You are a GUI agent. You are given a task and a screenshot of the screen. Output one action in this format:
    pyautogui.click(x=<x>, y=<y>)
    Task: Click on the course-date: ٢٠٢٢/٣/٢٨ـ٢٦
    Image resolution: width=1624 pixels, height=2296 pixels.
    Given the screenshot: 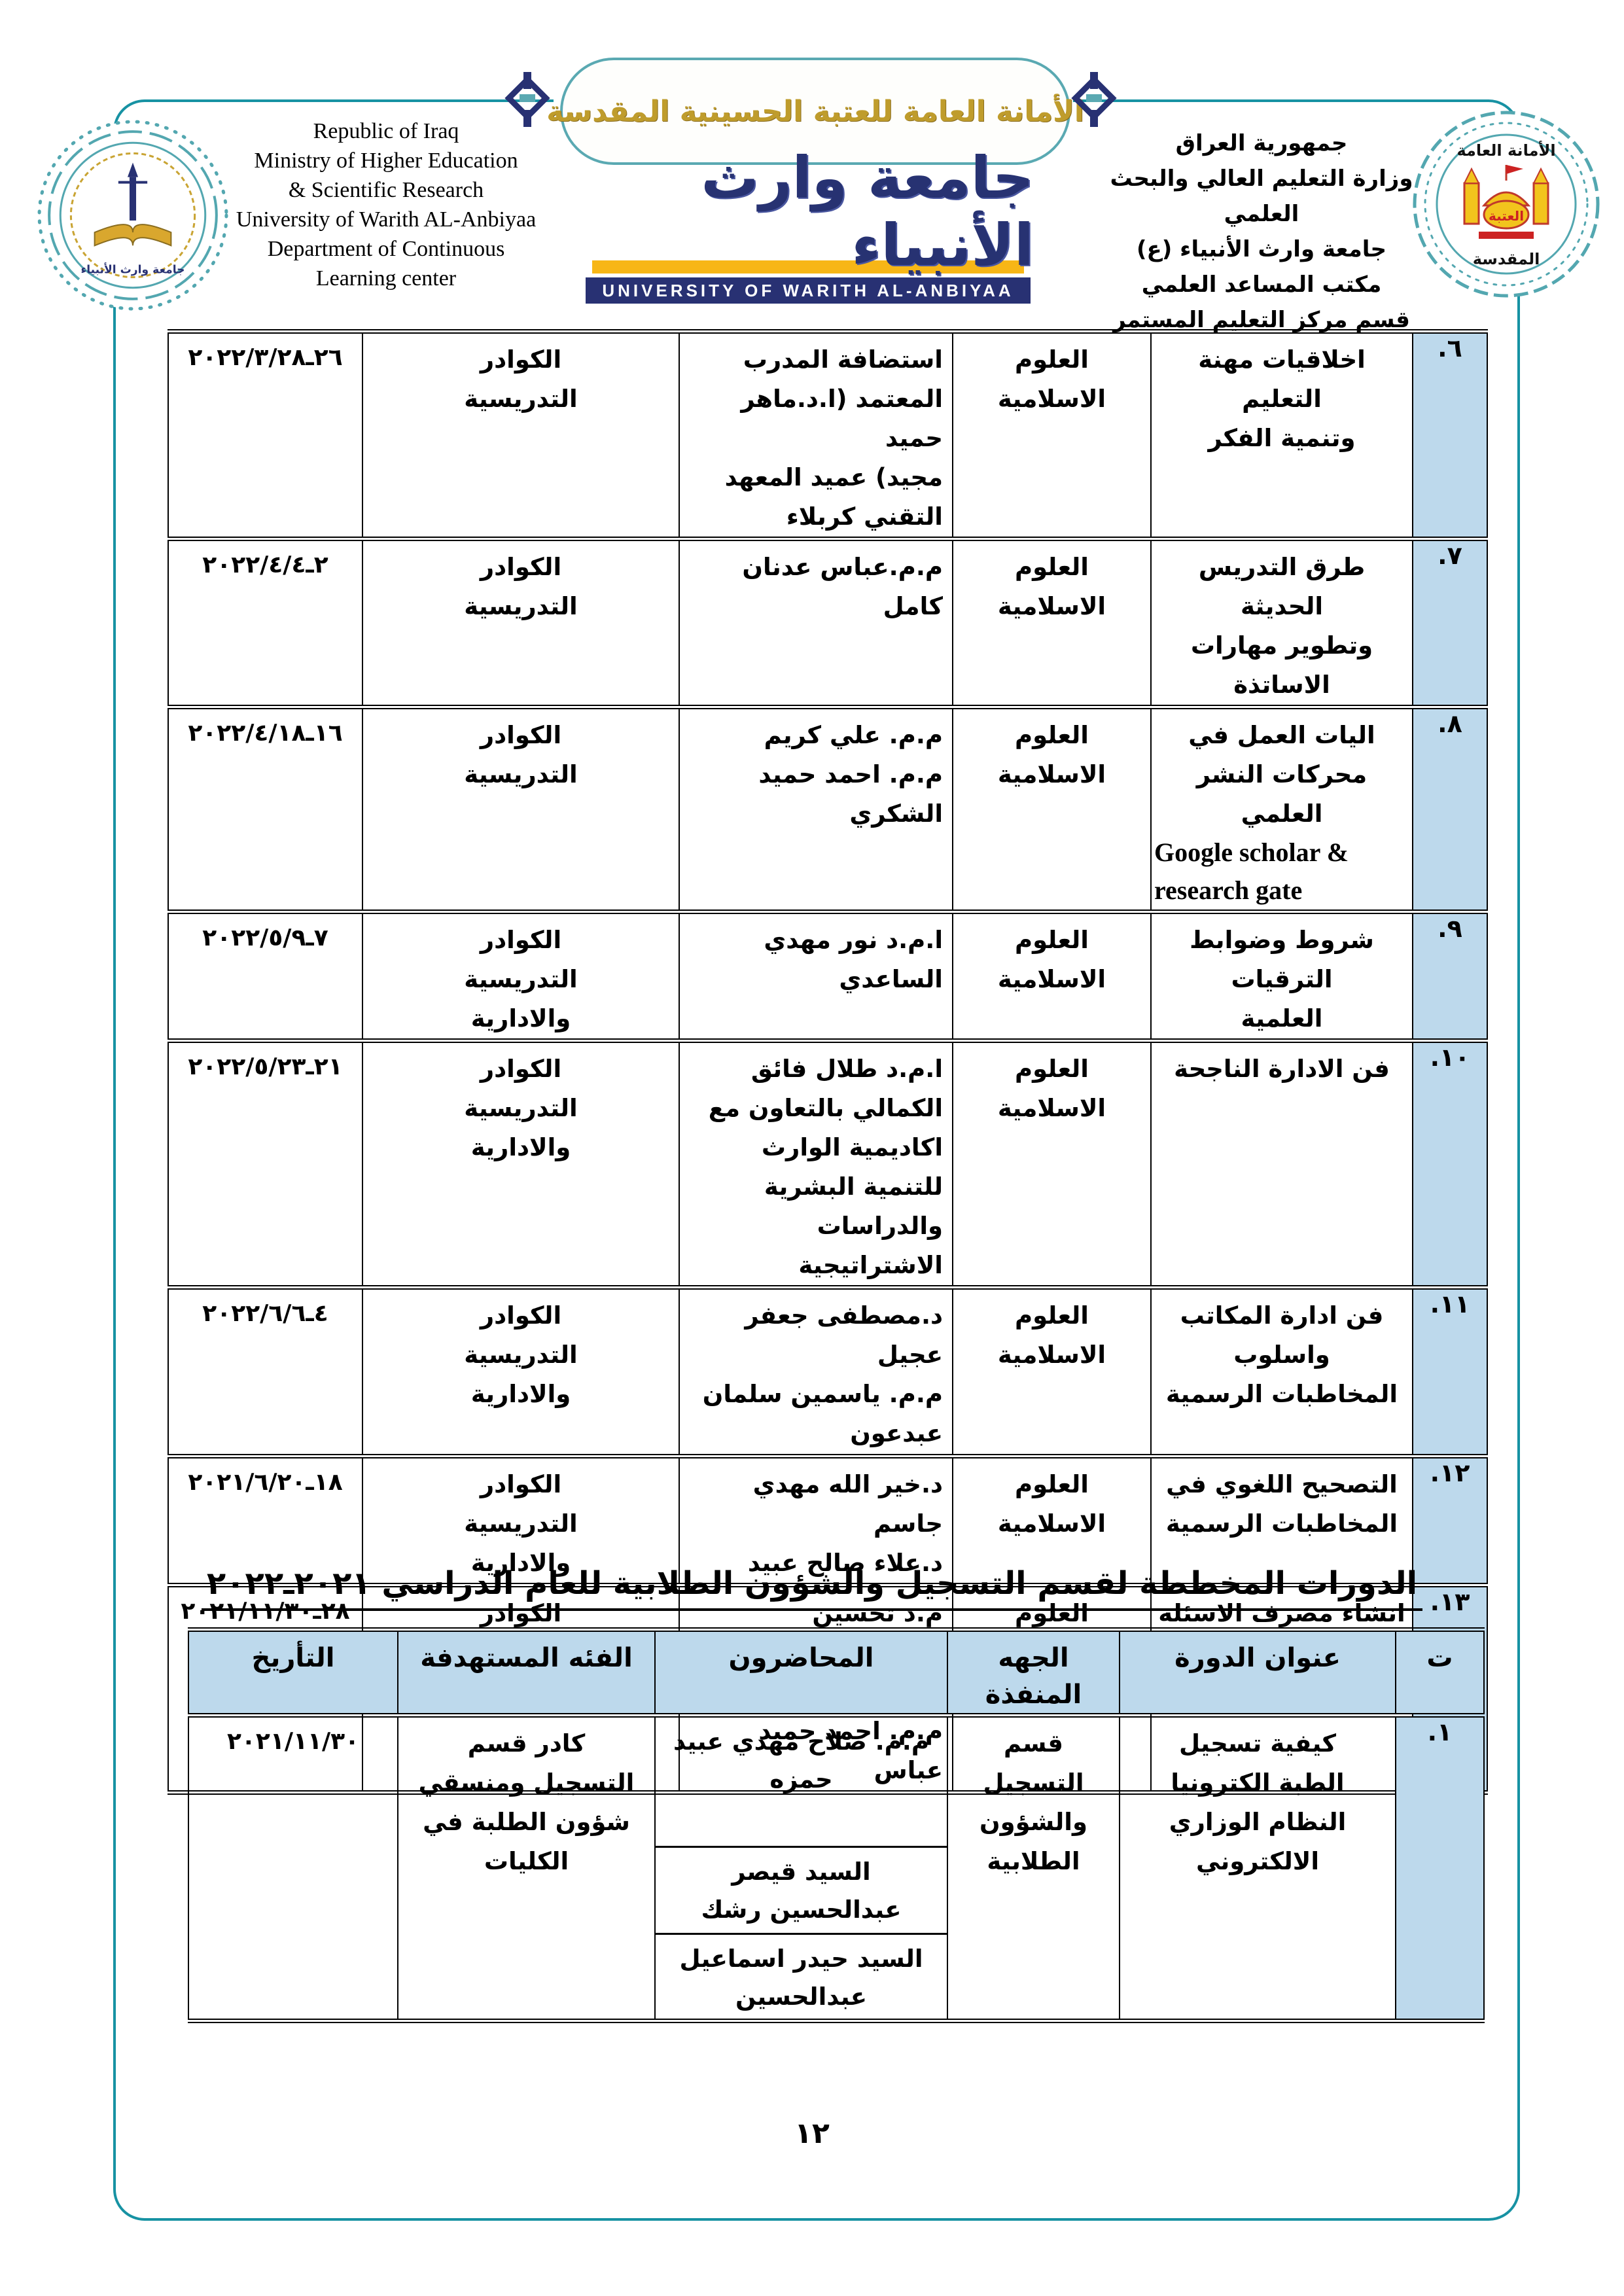 What is the action you would take?
    pyautogui.click(x=265, y=358)
    